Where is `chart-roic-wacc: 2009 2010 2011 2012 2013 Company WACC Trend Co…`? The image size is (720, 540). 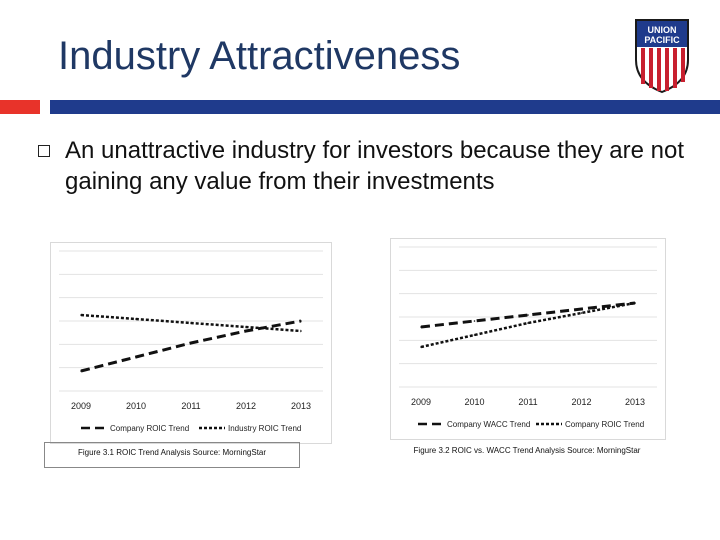 chart-roic-wacc: 2009 2010 2011 2012 2013 Company WACC Trend Co… is located at coordinates (528, 339).